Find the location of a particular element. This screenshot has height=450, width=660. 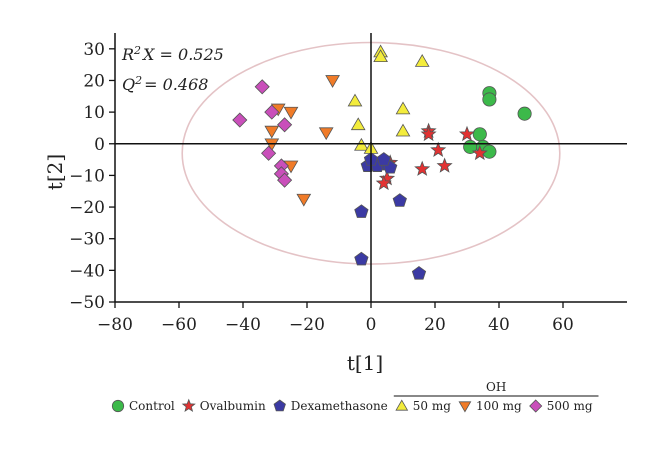

x-tick-label: −40 is located at coordinates (243, 325).